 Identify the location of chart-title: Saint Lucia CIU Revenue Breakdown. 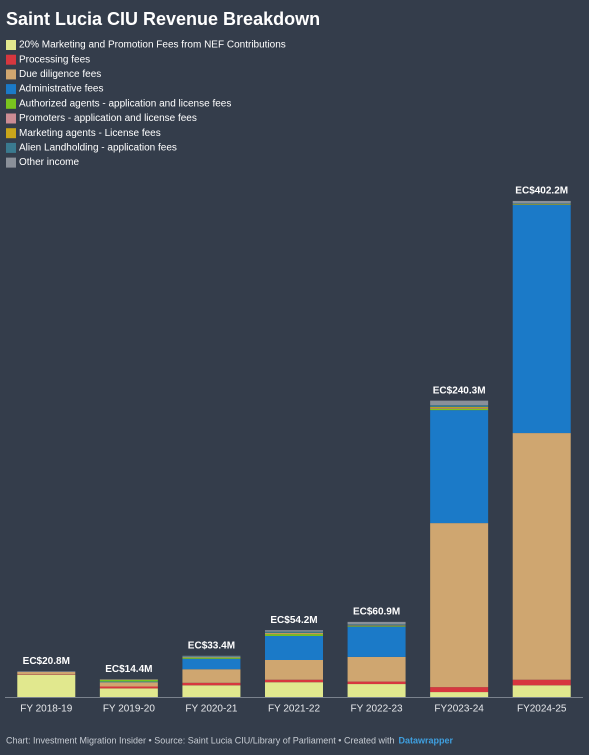
(163, 19).